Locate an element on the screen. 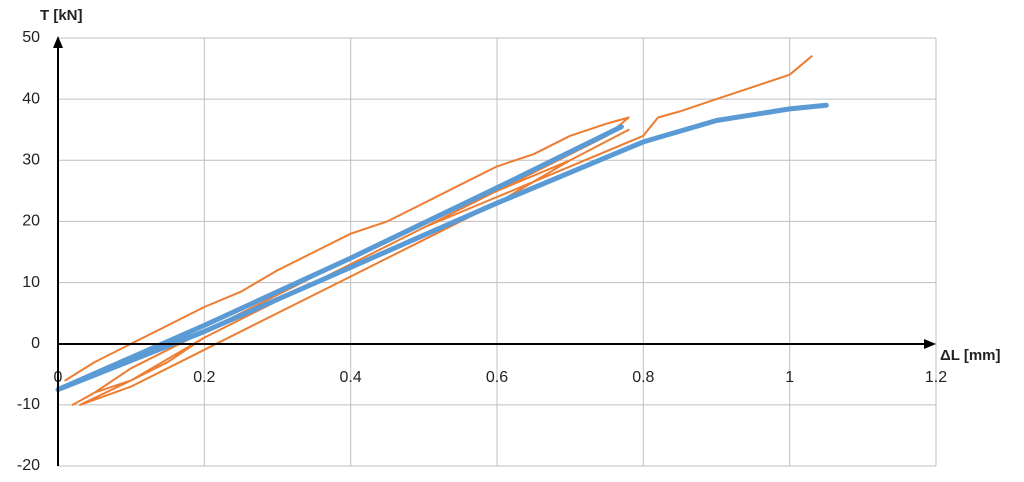 This screenshot has width=1024, height=482. y-tick-label: -10 is located at coordinates (28, 404).